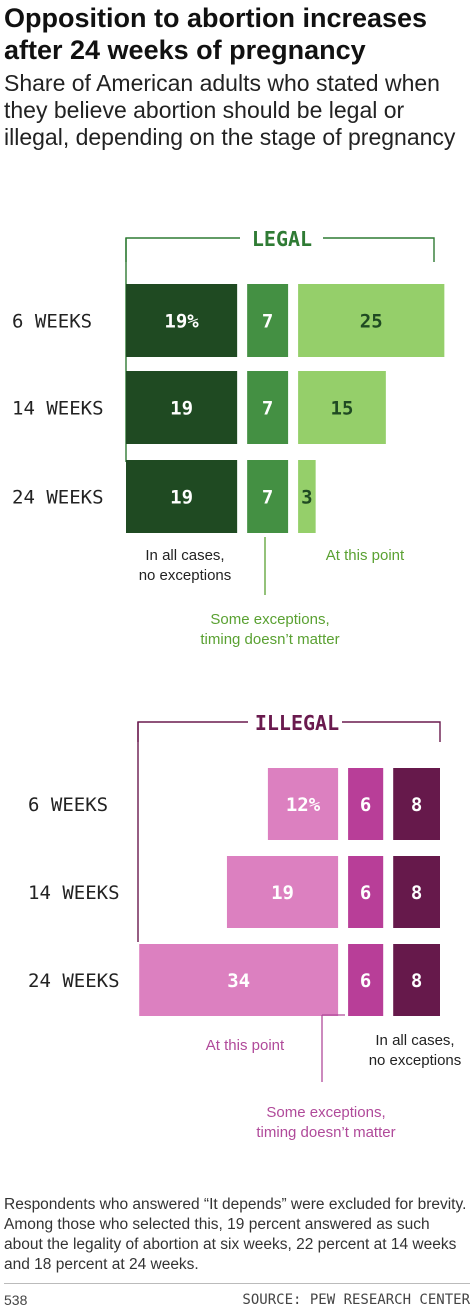 The height and width of the screenshot is (1315, 474). I want to click on legal-row-label: 14 WEEKS, so click(58, 409).